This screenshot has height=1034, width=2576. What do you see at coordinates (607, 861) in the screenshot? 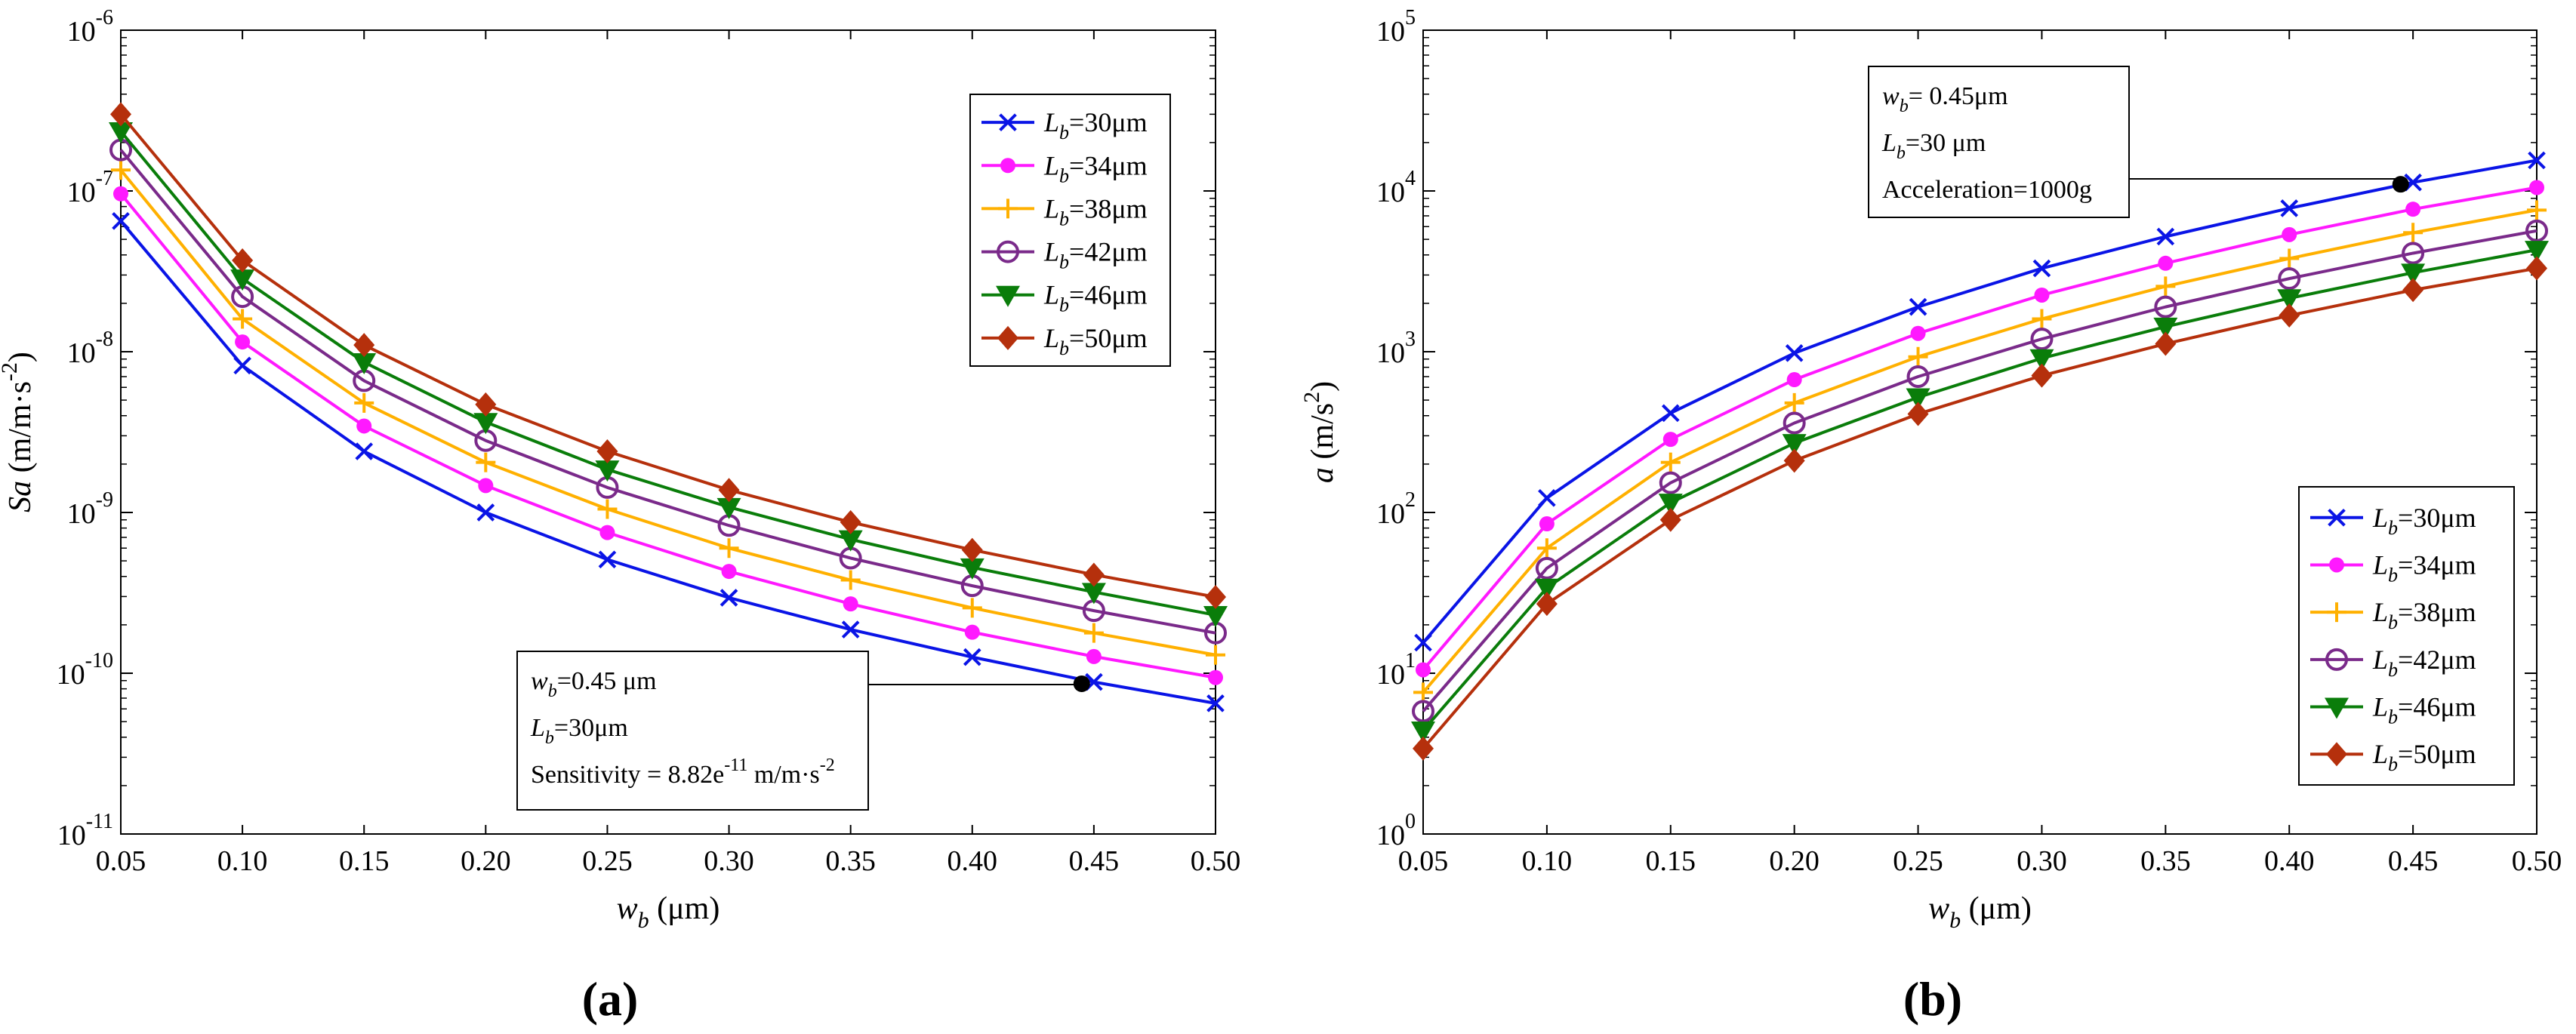
I see `x-tick-label: 0.25` at bounding box center [607, 861].